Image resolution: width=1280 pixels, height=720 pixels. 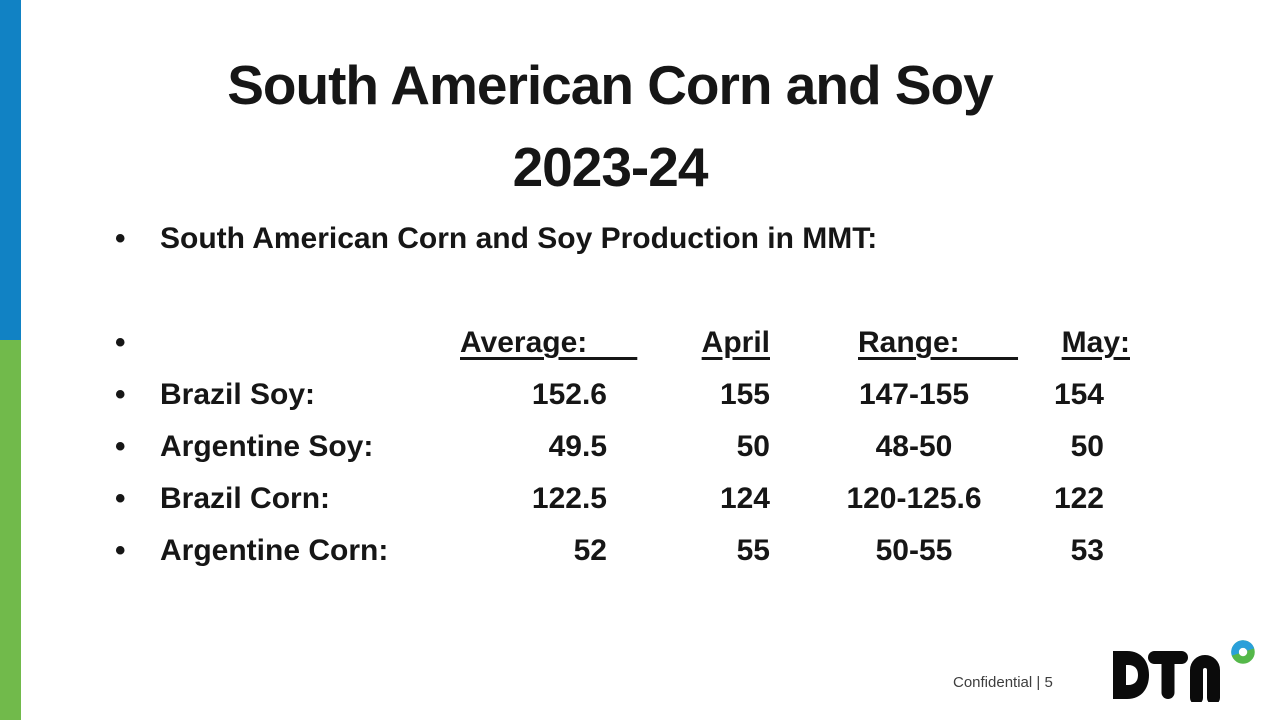 What do you see at coordinates (753, 446) in the screenshot?
I see `cell-april: 50` at bounding box center [753, 446].